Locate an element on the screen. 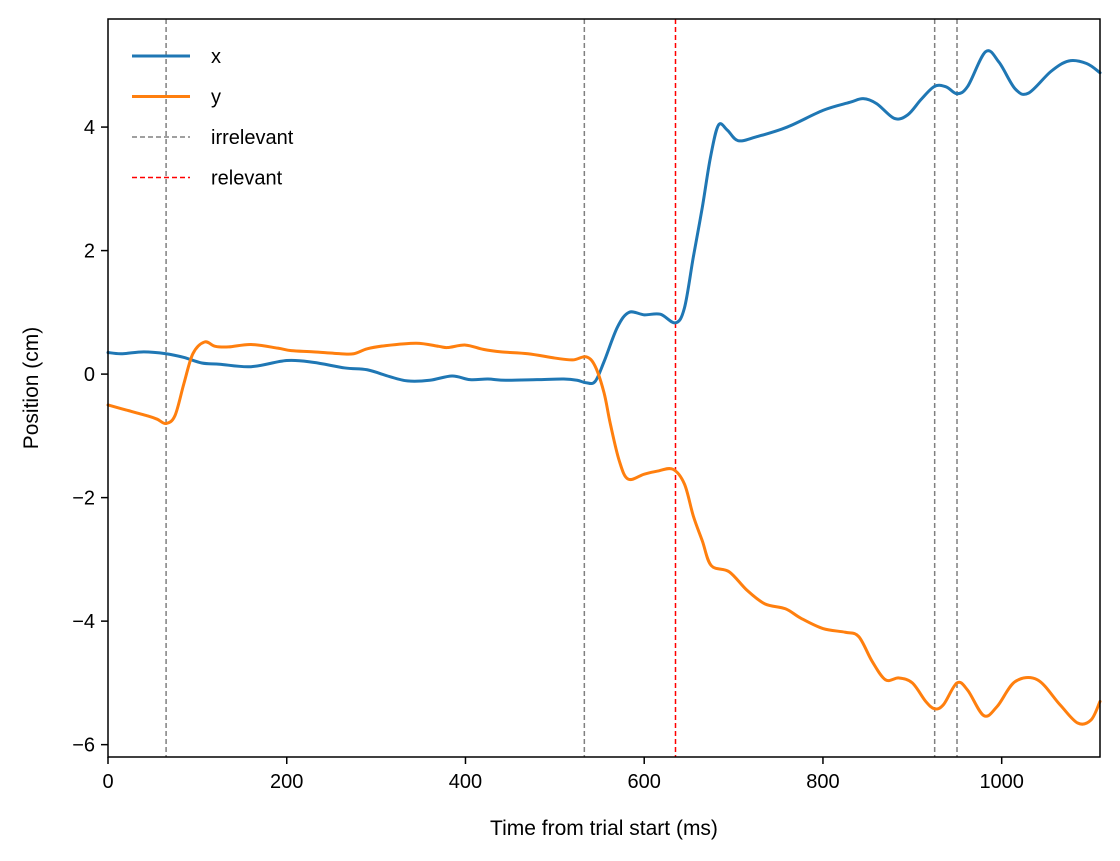 The width and height of the screenshot is (1120, 861). x-tick-label: 0 is located at coordinates (107, 782).